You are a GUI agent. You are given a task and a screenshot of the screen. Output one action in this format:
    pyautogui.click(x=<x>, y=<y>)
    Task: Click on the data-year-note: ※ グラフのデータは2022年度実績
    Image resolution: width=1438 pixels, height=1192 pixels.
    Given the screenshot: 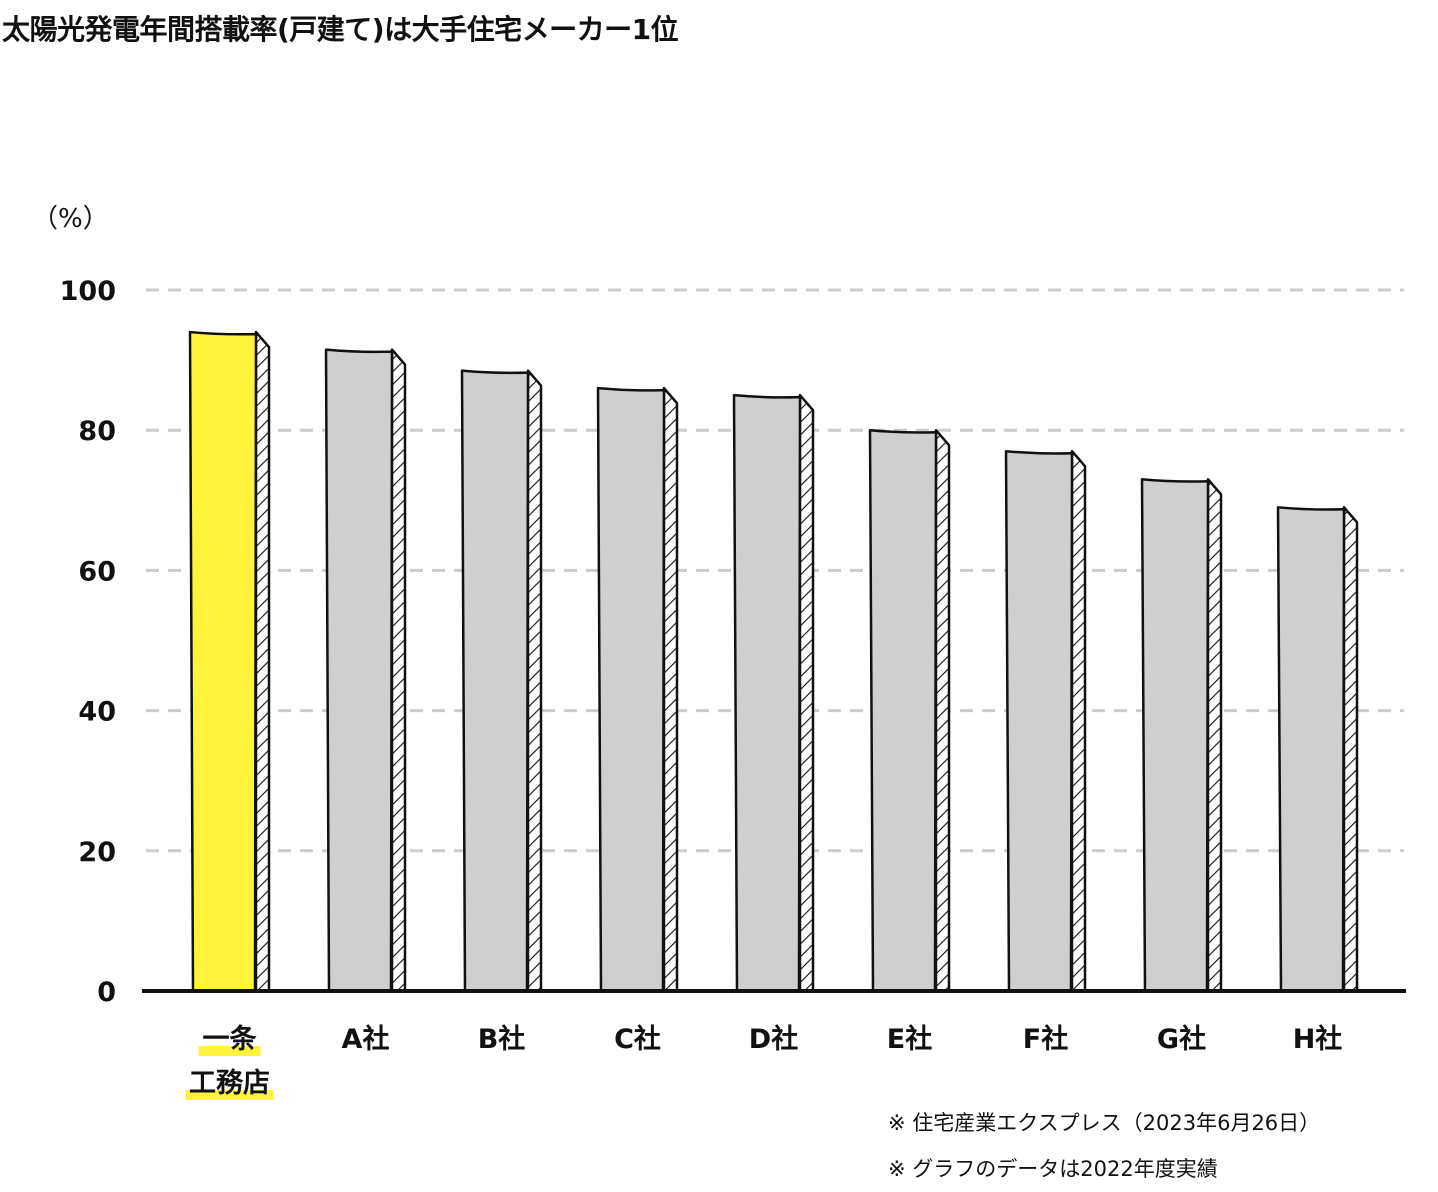 What is the action you would take?
    pyautogui.click(x=1053, y=1169)
    